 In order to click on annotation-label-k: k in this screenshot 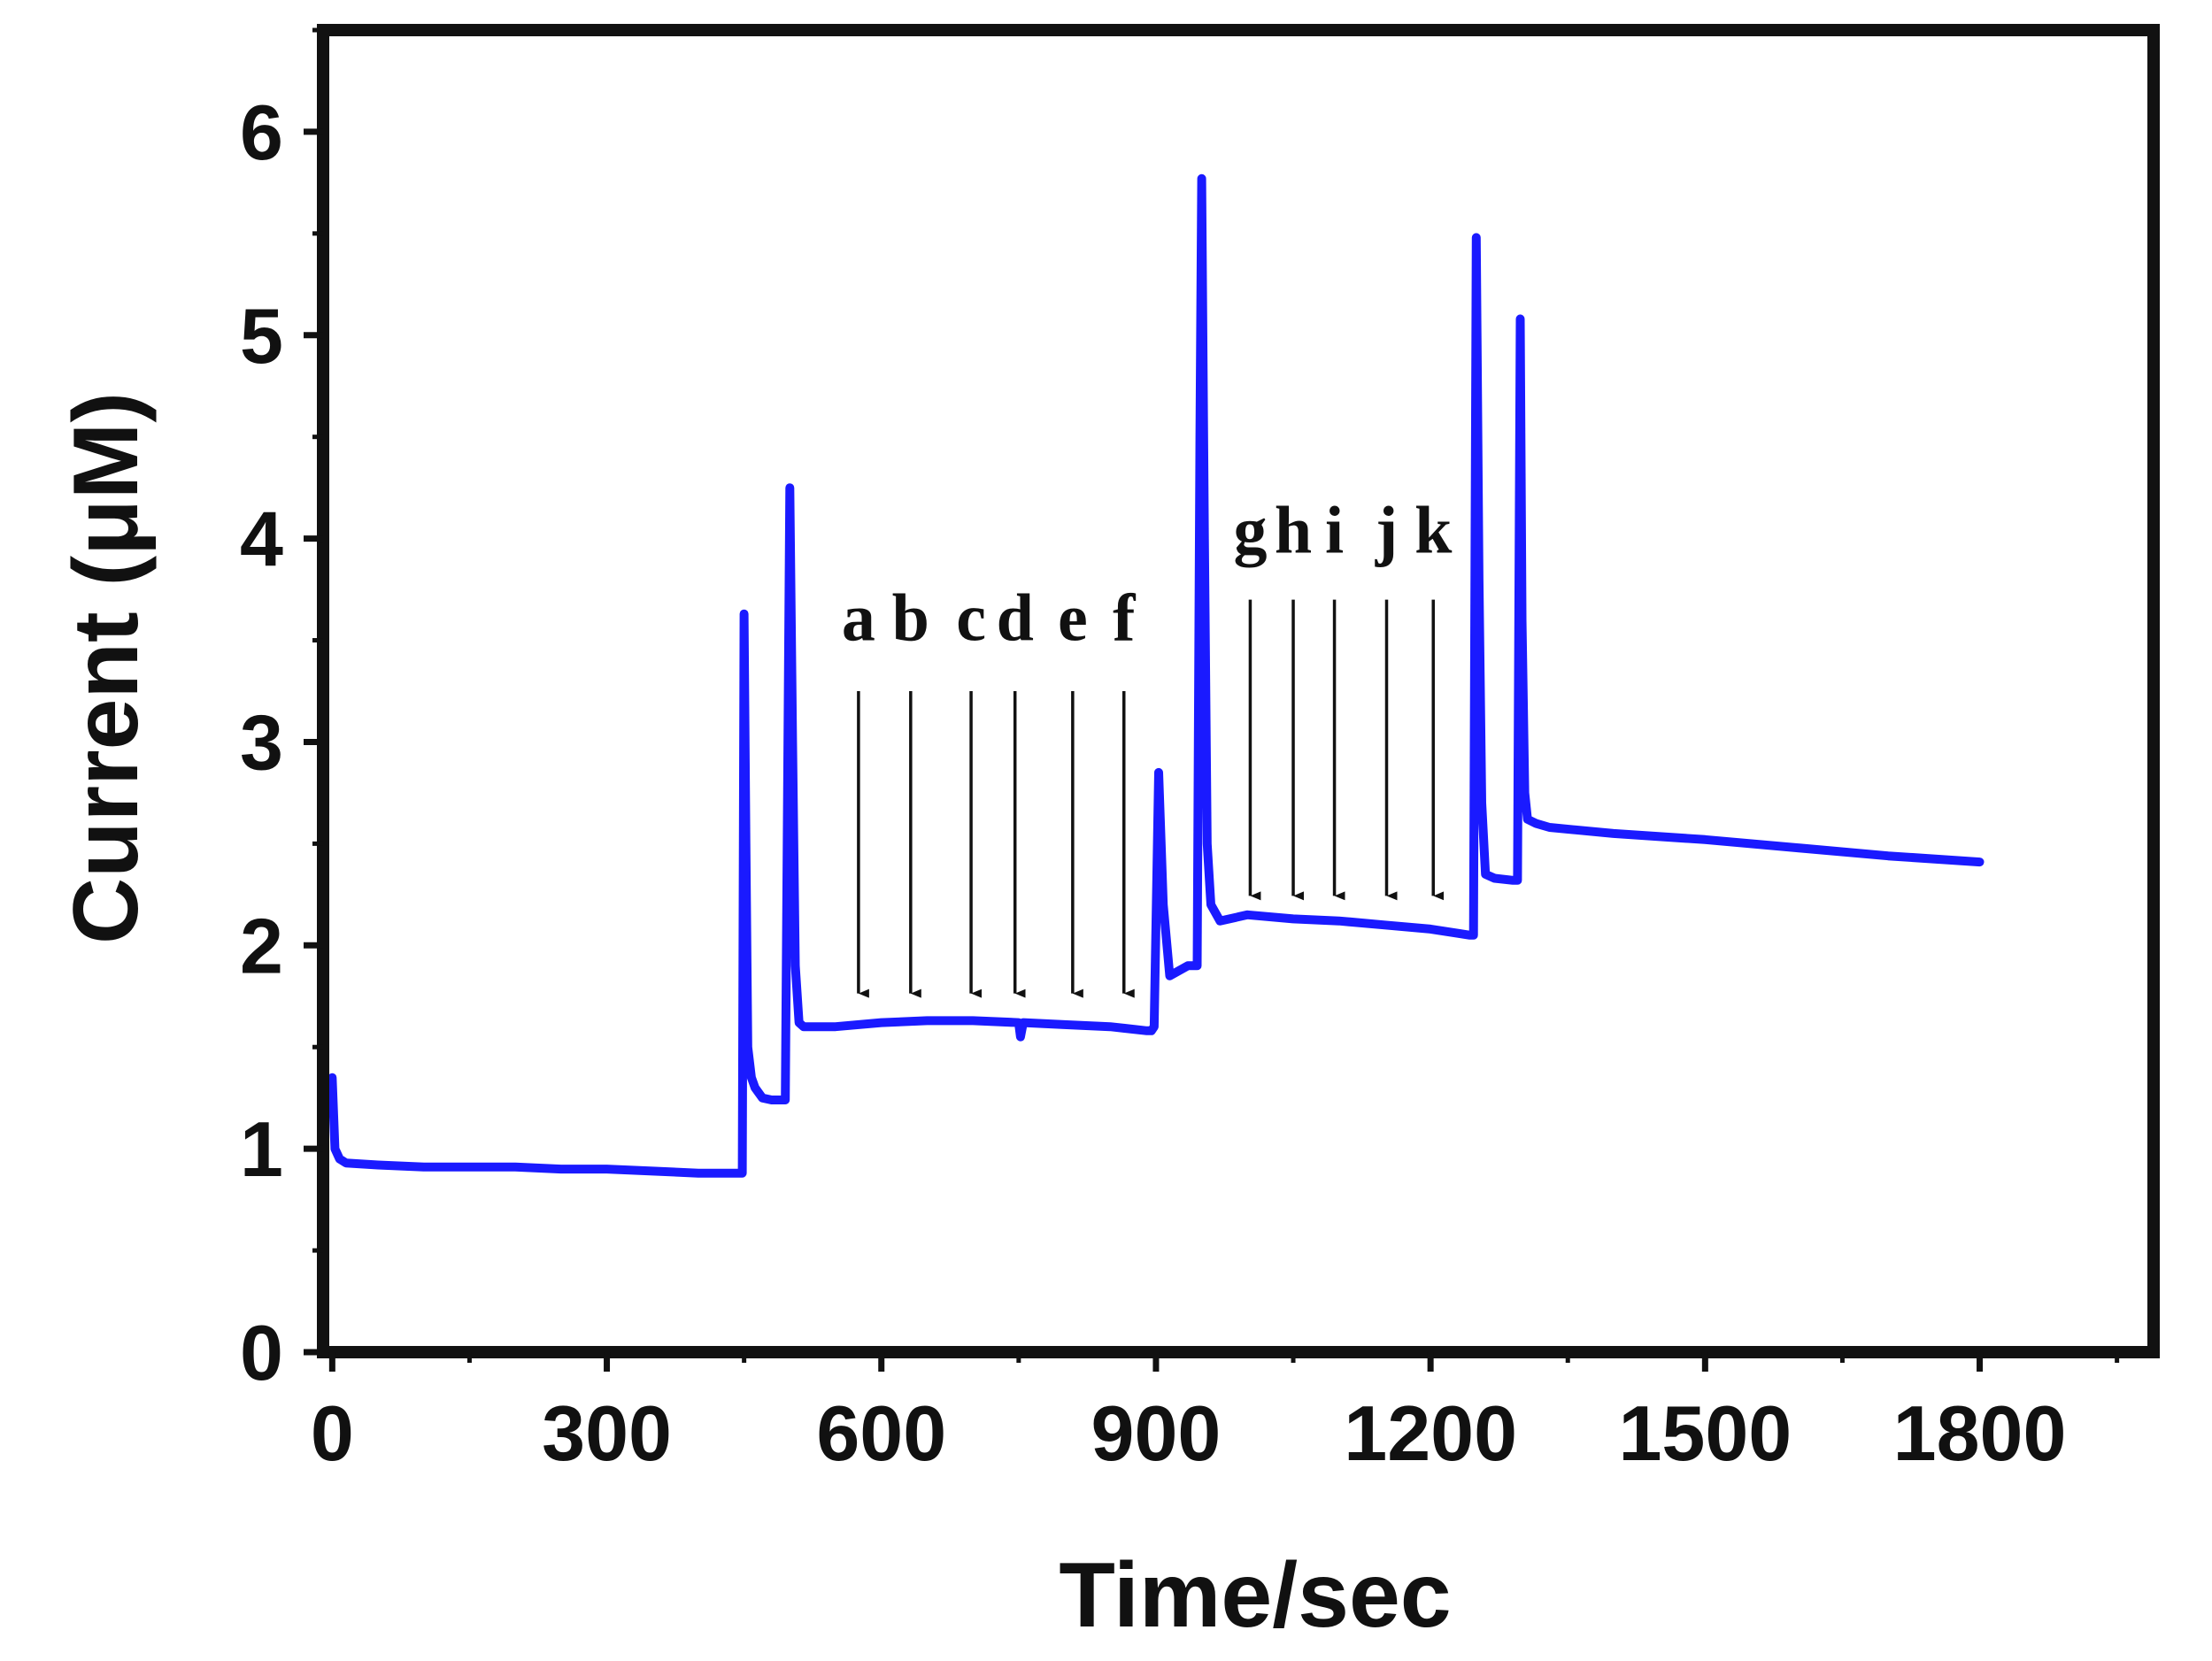, I will do `click(1433, 531)`.